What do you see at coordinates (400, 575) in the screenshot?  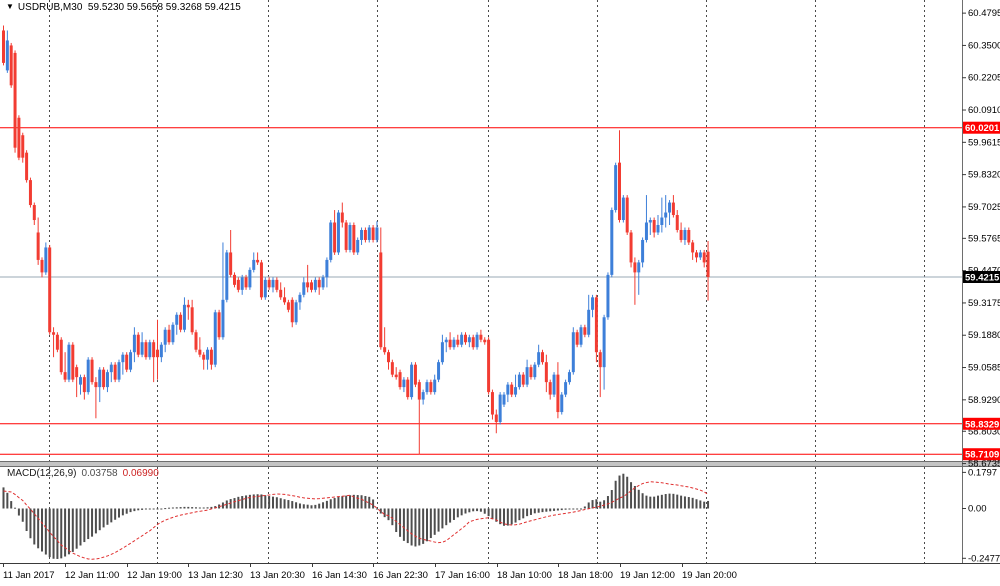 I see `time-axis-label: 16 Jan 22:30` at bounding box center [400, 575].